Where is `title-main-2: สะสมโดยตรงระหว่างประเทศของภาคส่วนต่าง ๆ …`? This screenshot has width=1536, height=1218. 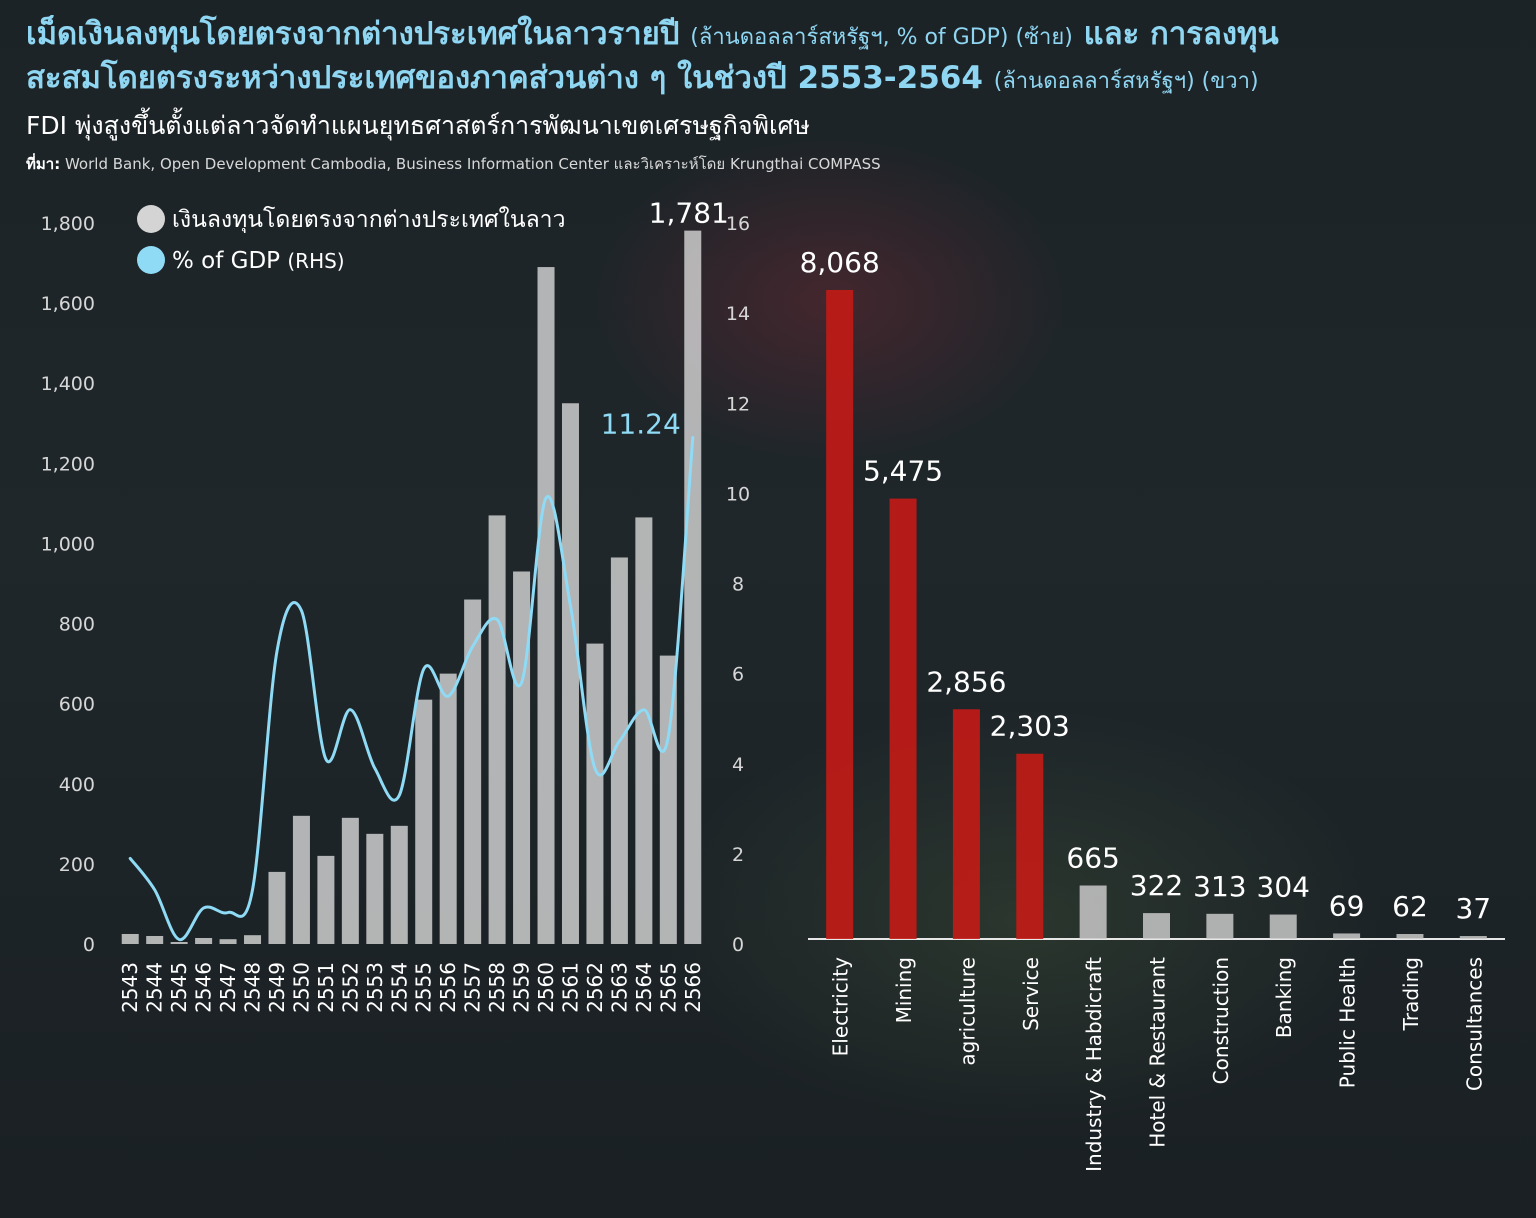
title-main-2: สะสมโดยตรงระหว่างประเทศของภาคส่วนต่าง ๆ … is located at coordinates (504, 78).